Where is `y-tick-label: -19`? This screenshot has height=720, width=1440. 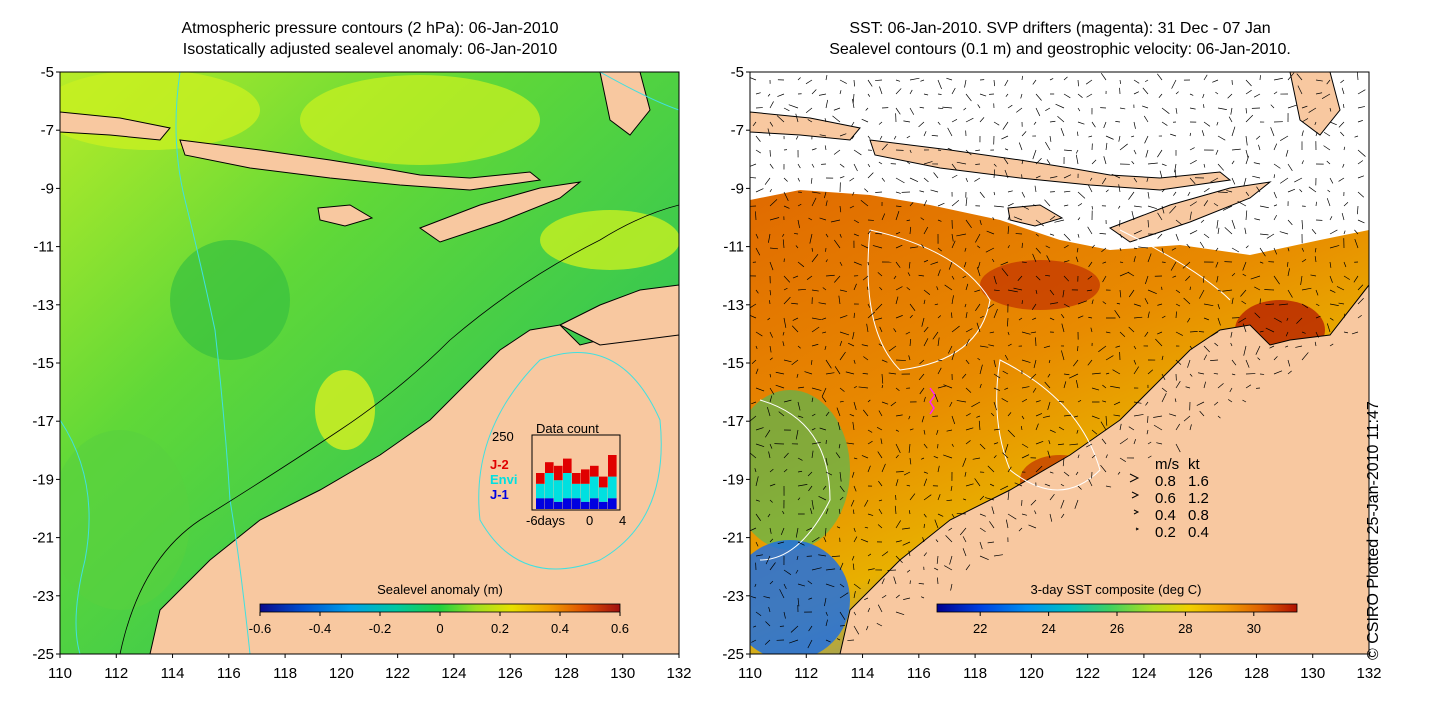 y-tick-label: -19 is located at coordinates (43, 479).